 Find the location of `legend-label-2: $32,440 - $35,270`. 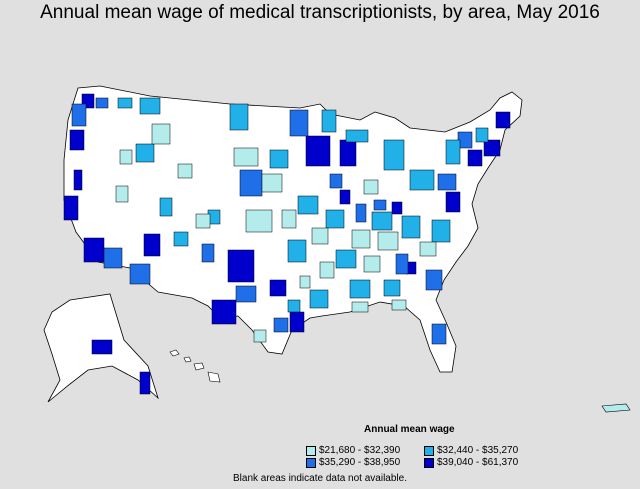

legend-label-2: $32,440 - $35,270 is located at coordinates (478, 450).